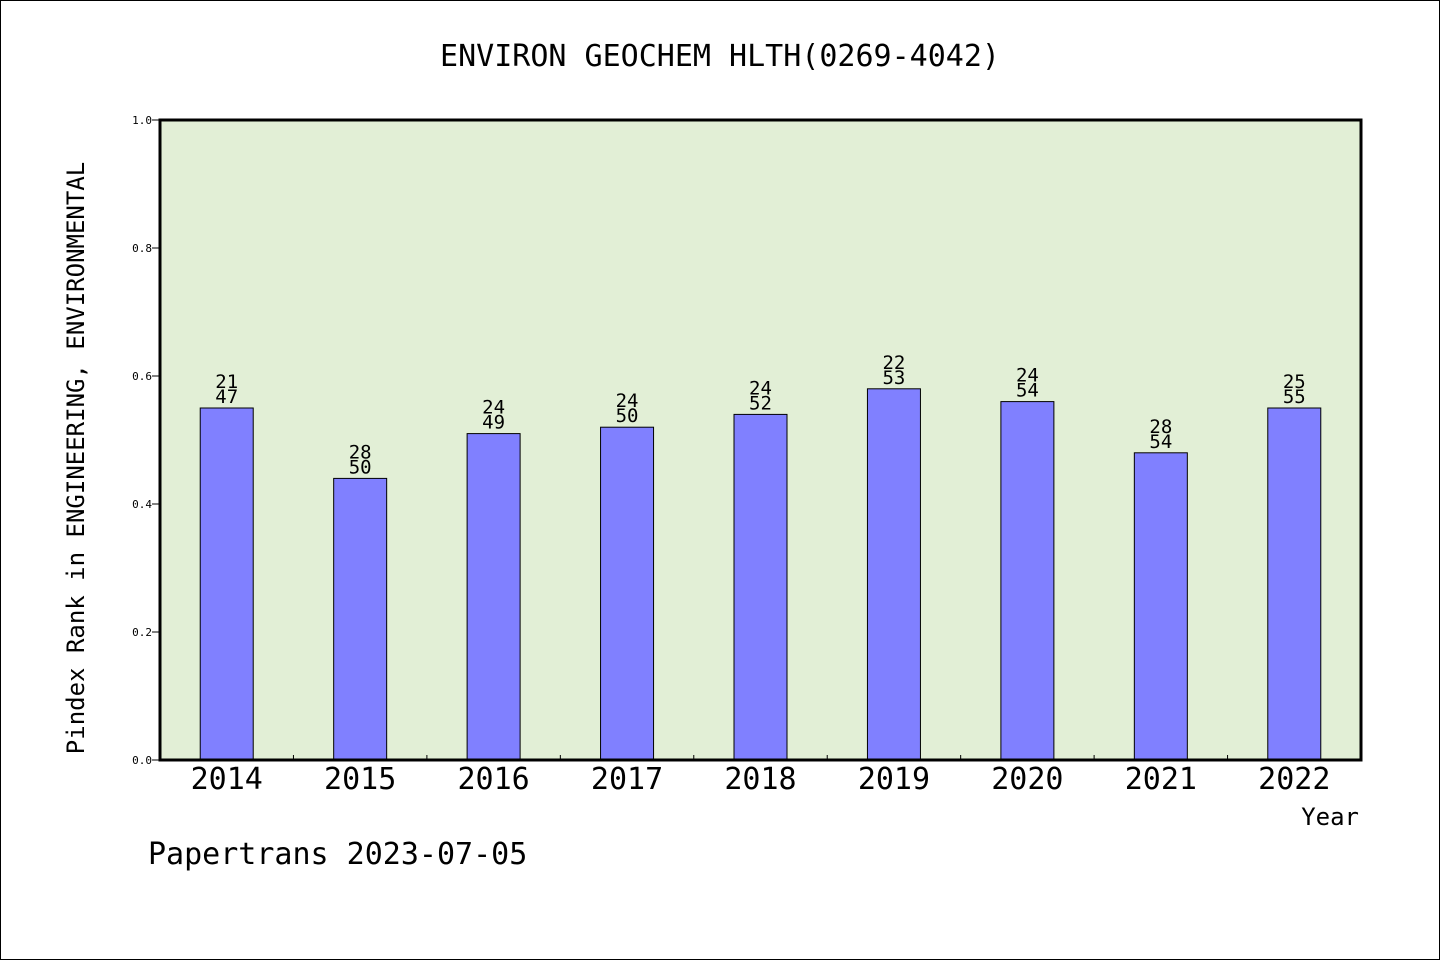 The height and width of the screenshot is (960, 1440). I want to click on bar-label-rank: 21, so click(226, 382).